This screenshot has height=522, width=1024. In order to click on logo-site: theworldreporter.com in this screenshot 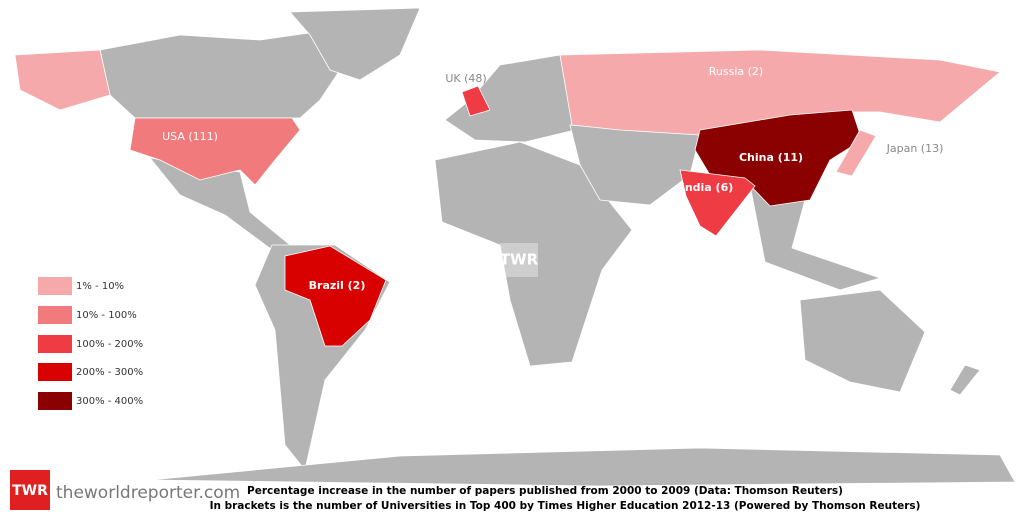, I will do `click(148, 493)`.